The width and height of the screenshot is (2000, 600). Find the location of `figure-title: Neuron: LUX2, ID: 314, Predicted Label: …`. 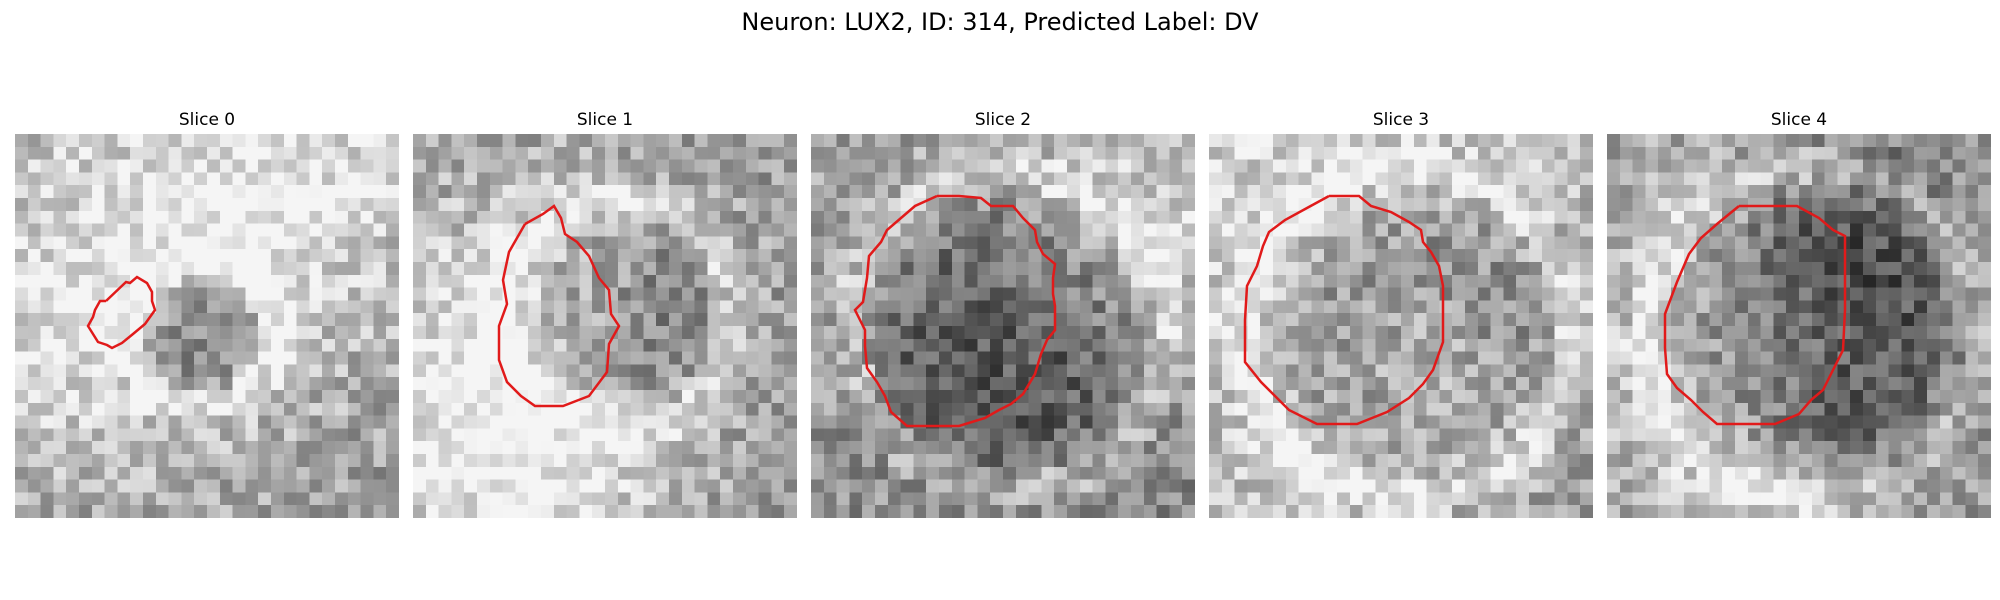

figure-title: Neuron: LUX2, ID: 314, Predicted Label: … is located at coordinates (1000, 22).